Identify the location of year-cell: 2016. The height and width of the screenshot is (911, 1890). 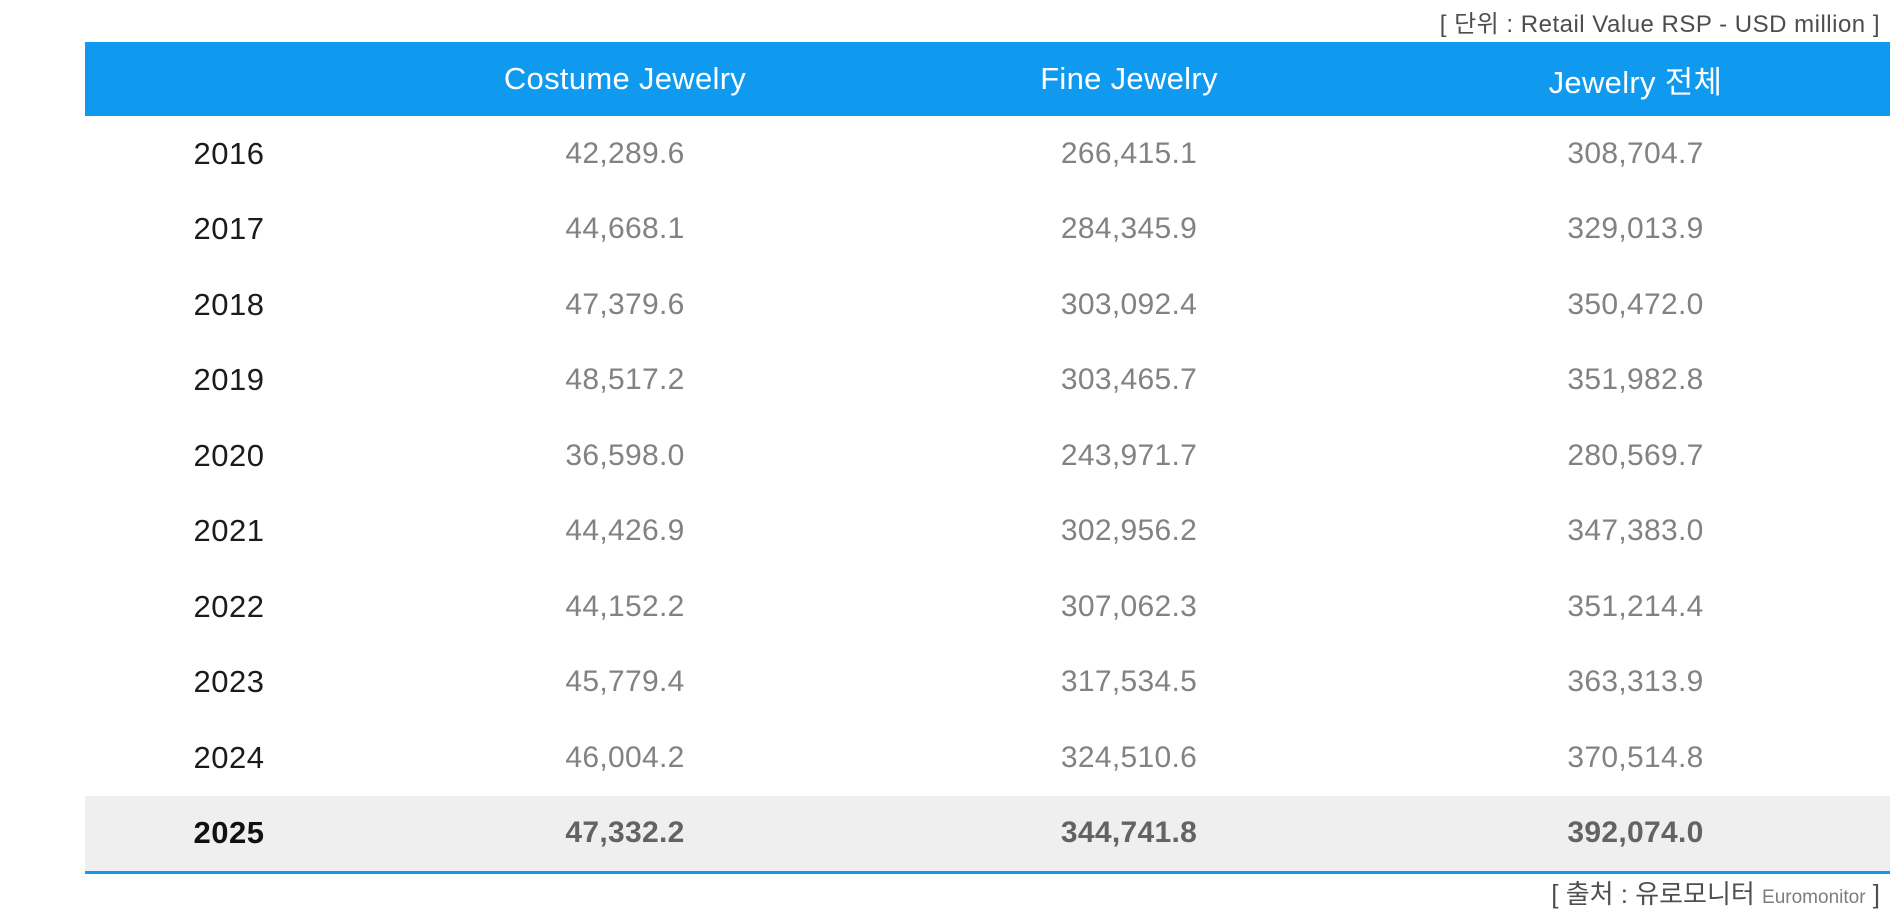
(229, 153).